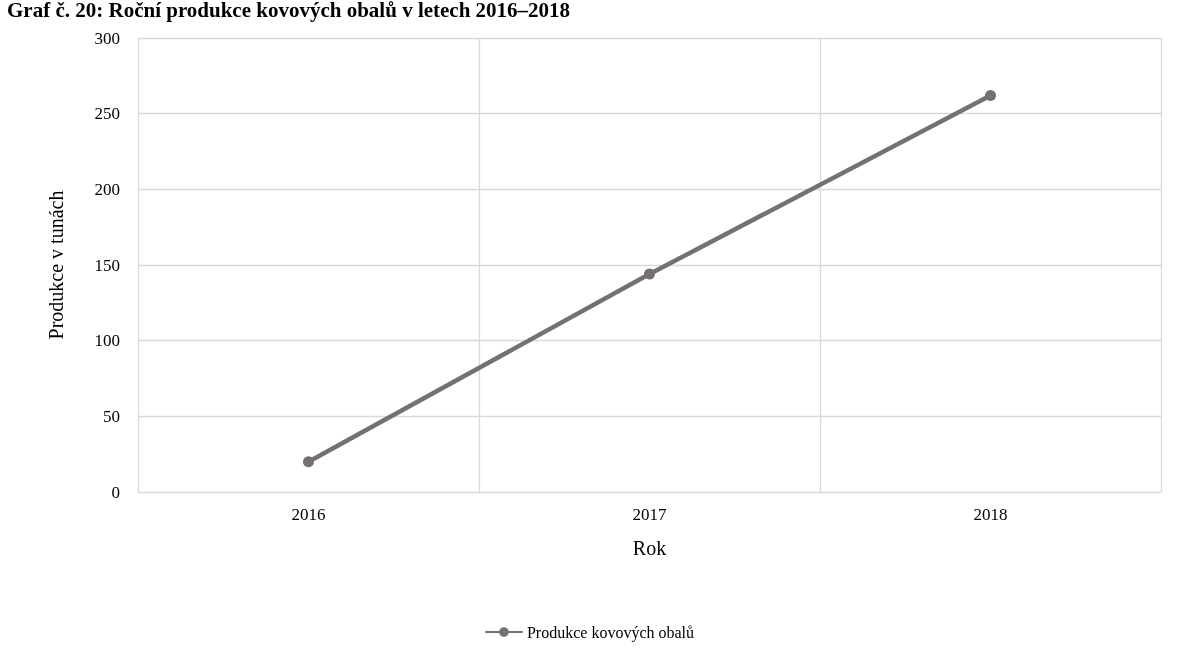 The height and width of the screenshot is (657, 1179). I want to click on y-tick-label: 100, so click(107, 341).